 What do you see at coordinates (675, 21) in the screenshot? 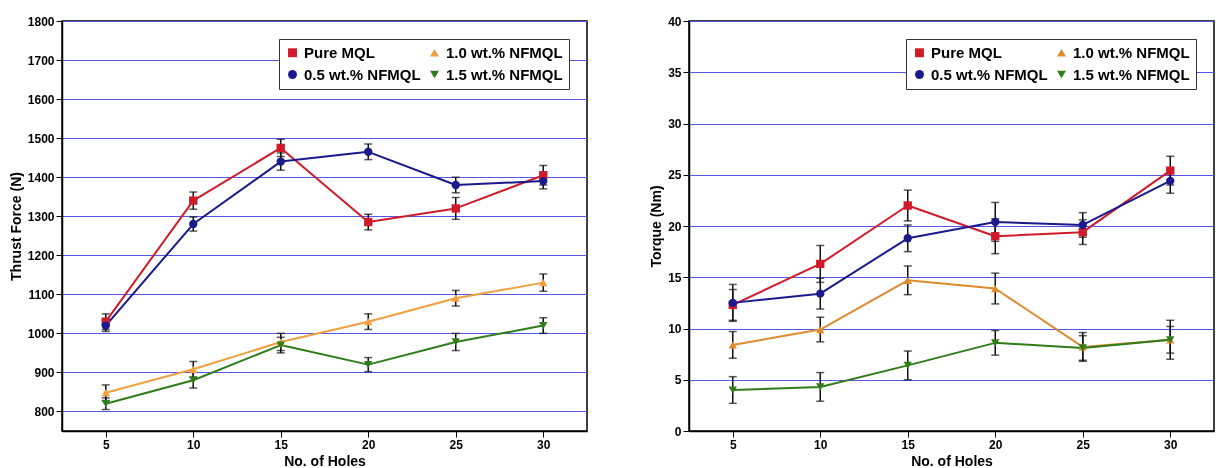
I see `y-tick-label: 40` at bounding box center [675, 21].